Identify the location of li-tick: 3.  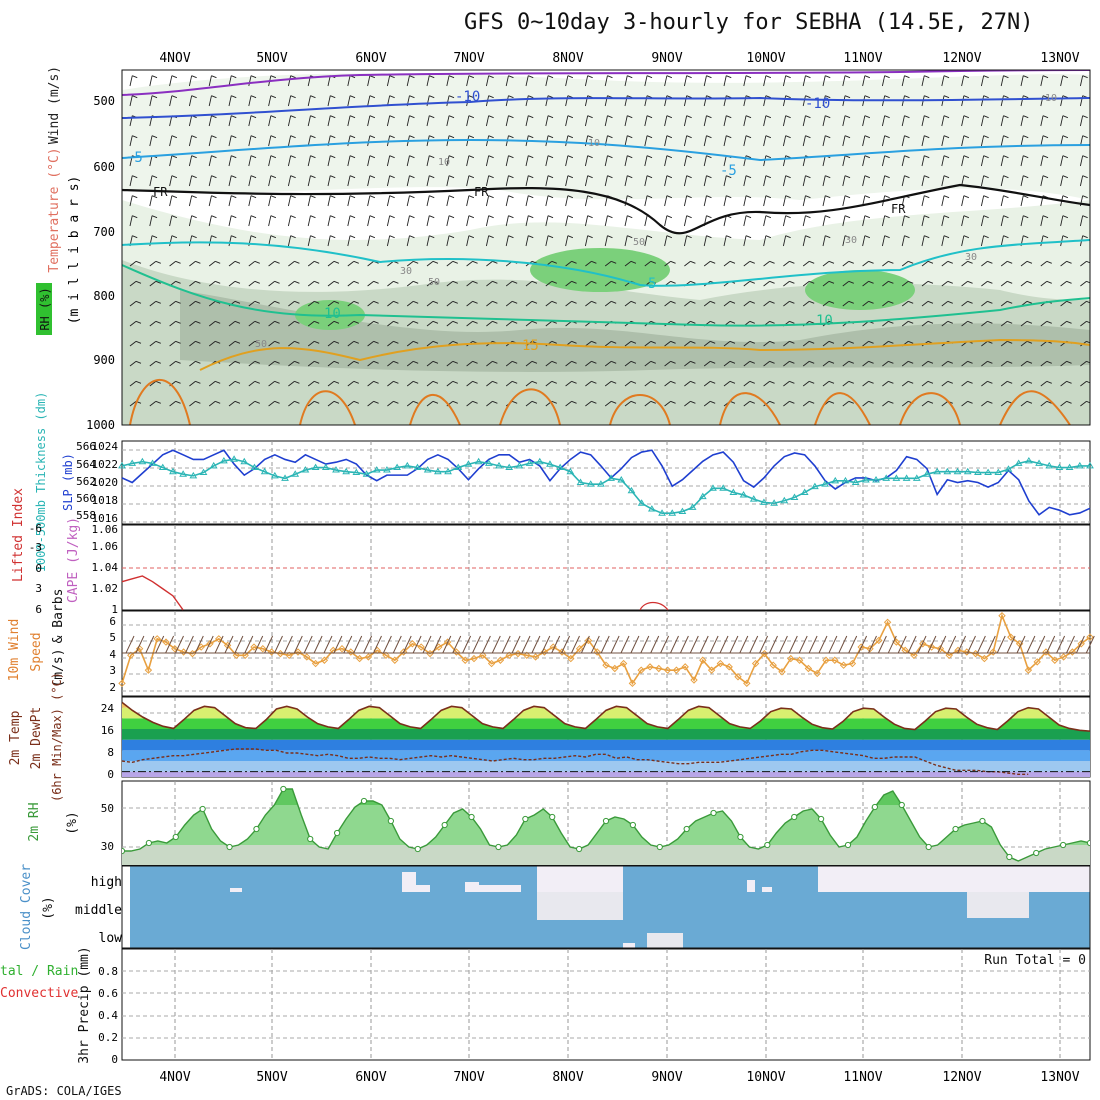
(38, 588).